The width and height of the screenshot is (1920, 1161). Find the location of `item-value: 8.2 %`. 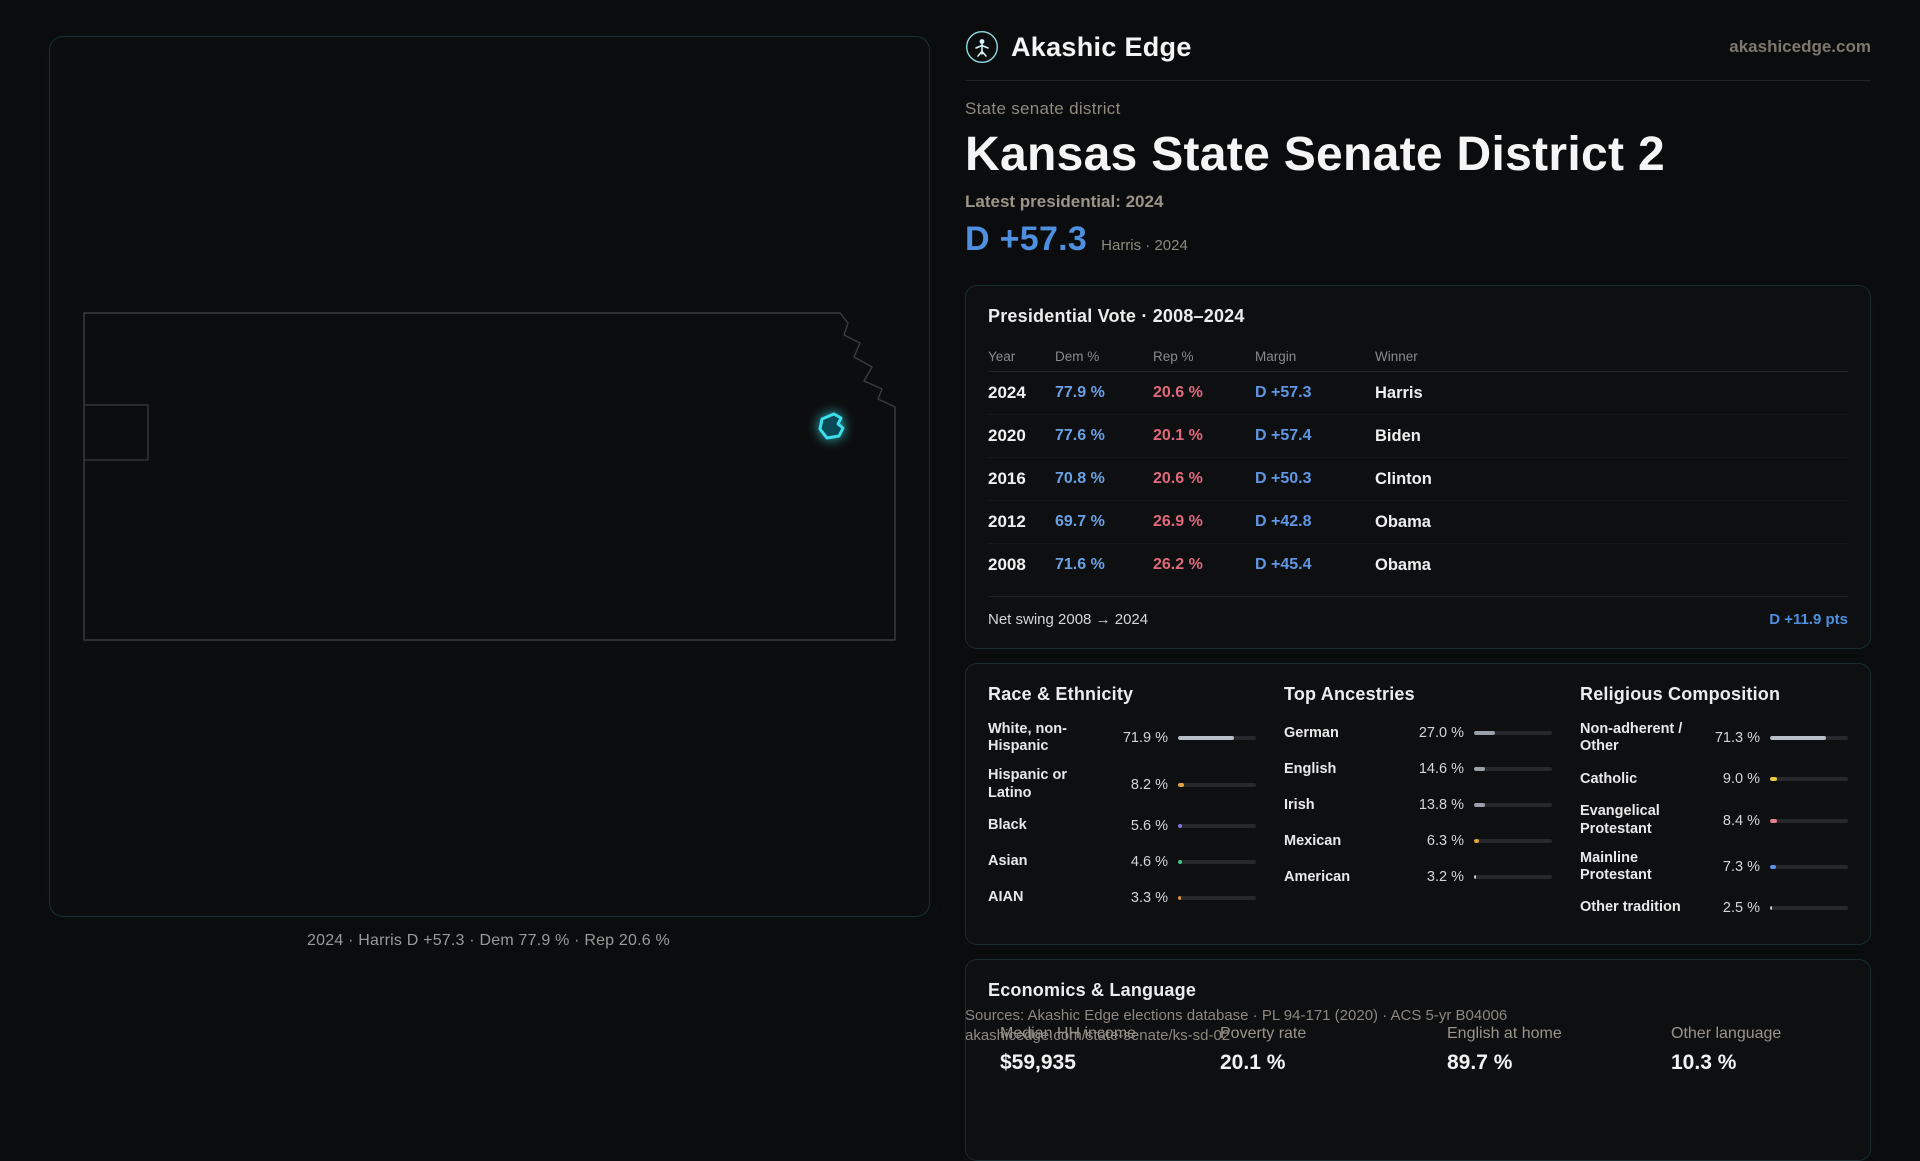

item-value: 8.2 % is located at coordinates (1149, 784).